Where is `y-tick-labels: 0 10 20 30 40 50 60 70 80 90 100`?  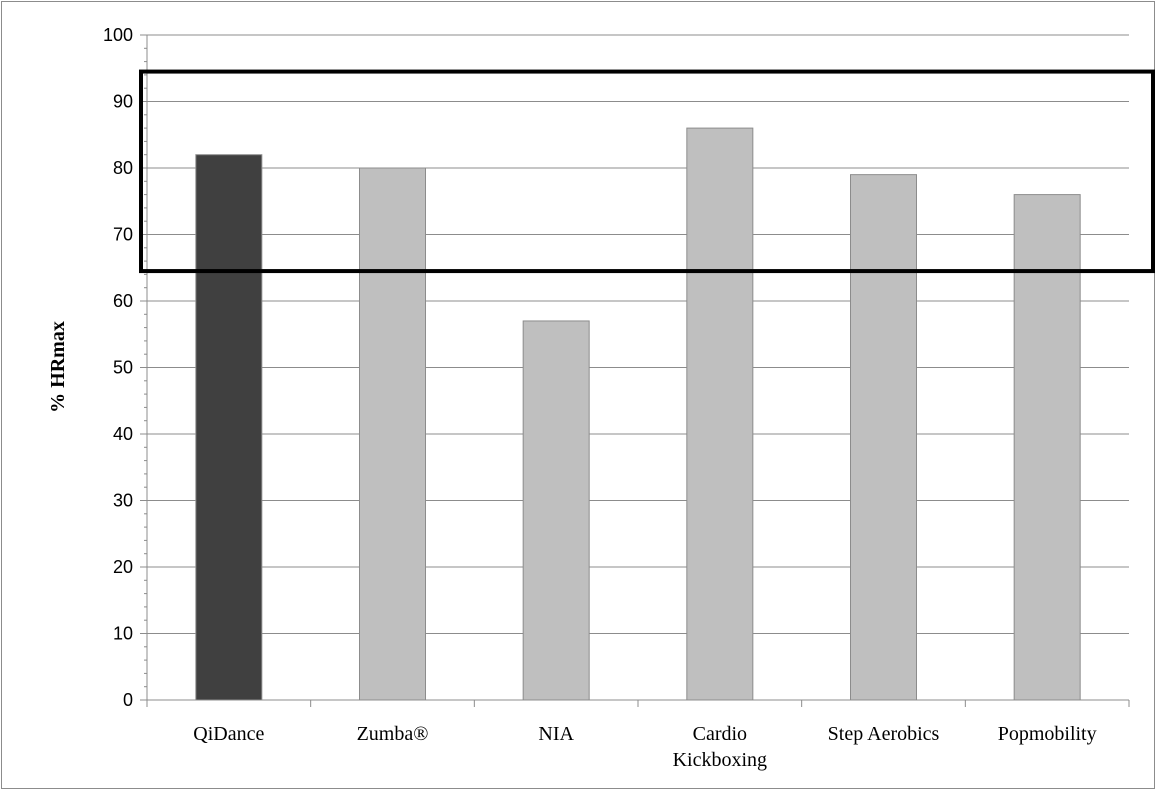 y-tick-labels: 0 10 20 30 40 50 60 70 80 90 100 is located at coordinates (118, 367).